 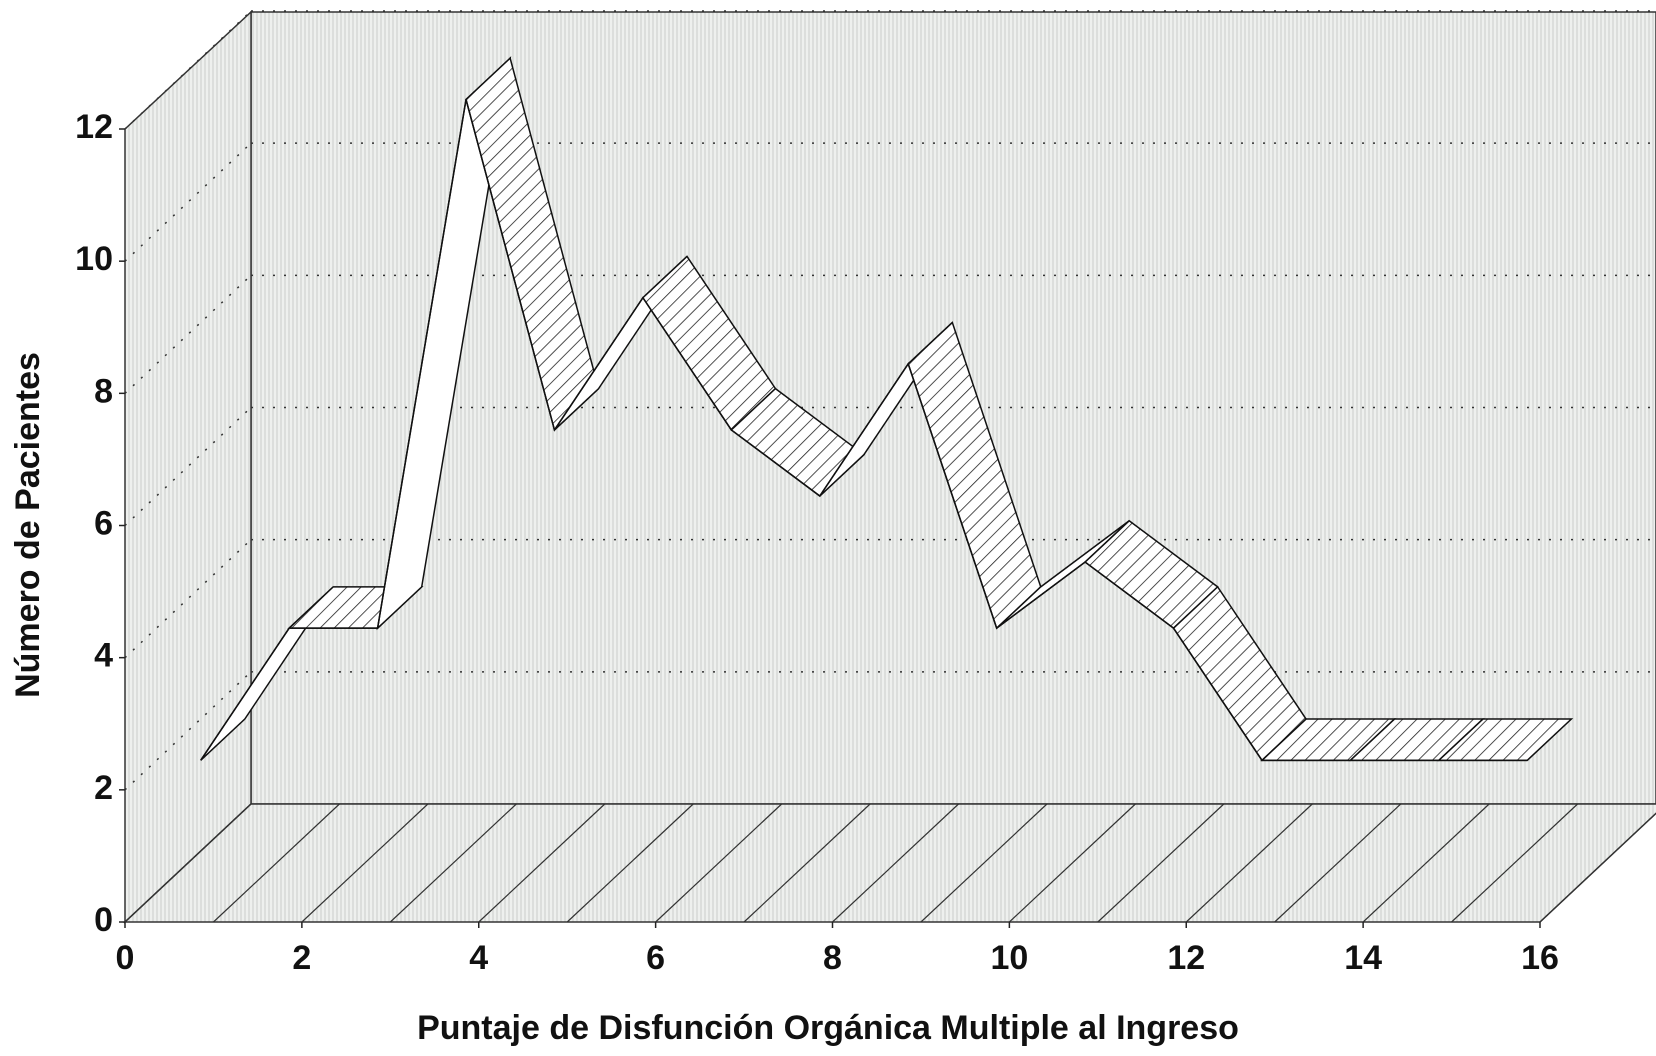 I want to click on y-tick-label: 10, so click(x=94, y=259).